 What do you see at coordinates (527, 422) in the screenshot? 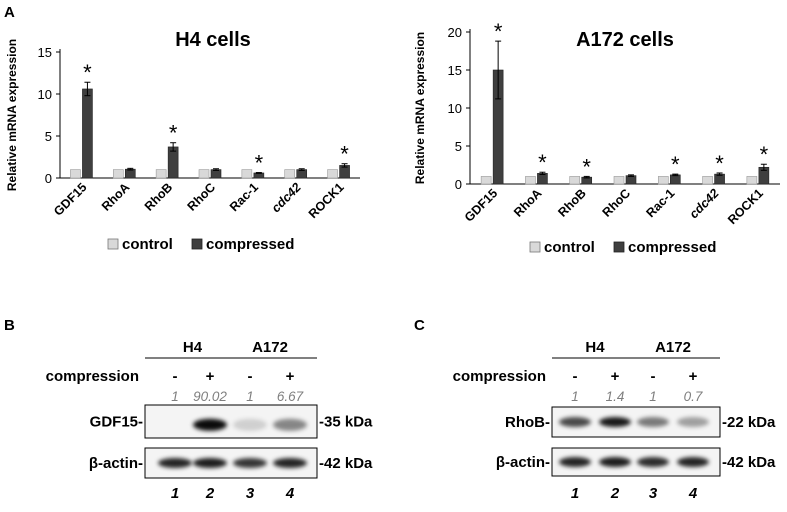
I see `blot-row-label: RhoB-` at bounding box center [527, 422].